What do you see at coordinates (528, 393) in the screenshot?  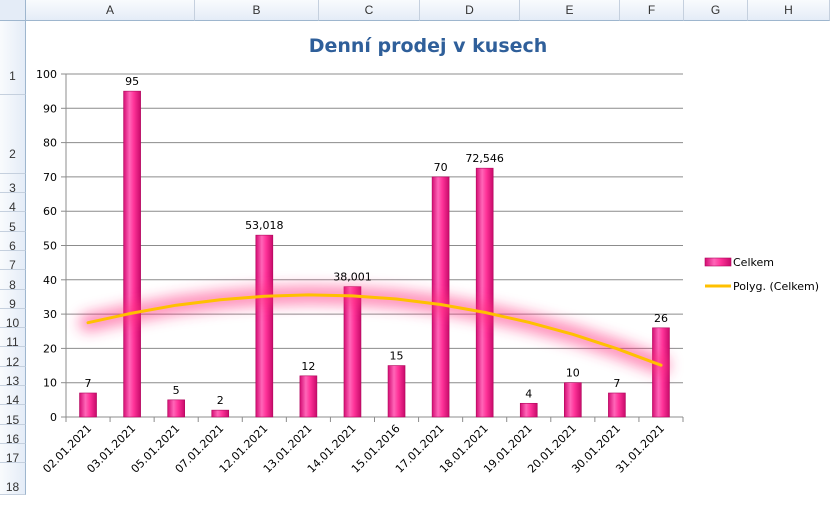 I see `data-label: 4` at bounding box center [528, 393].